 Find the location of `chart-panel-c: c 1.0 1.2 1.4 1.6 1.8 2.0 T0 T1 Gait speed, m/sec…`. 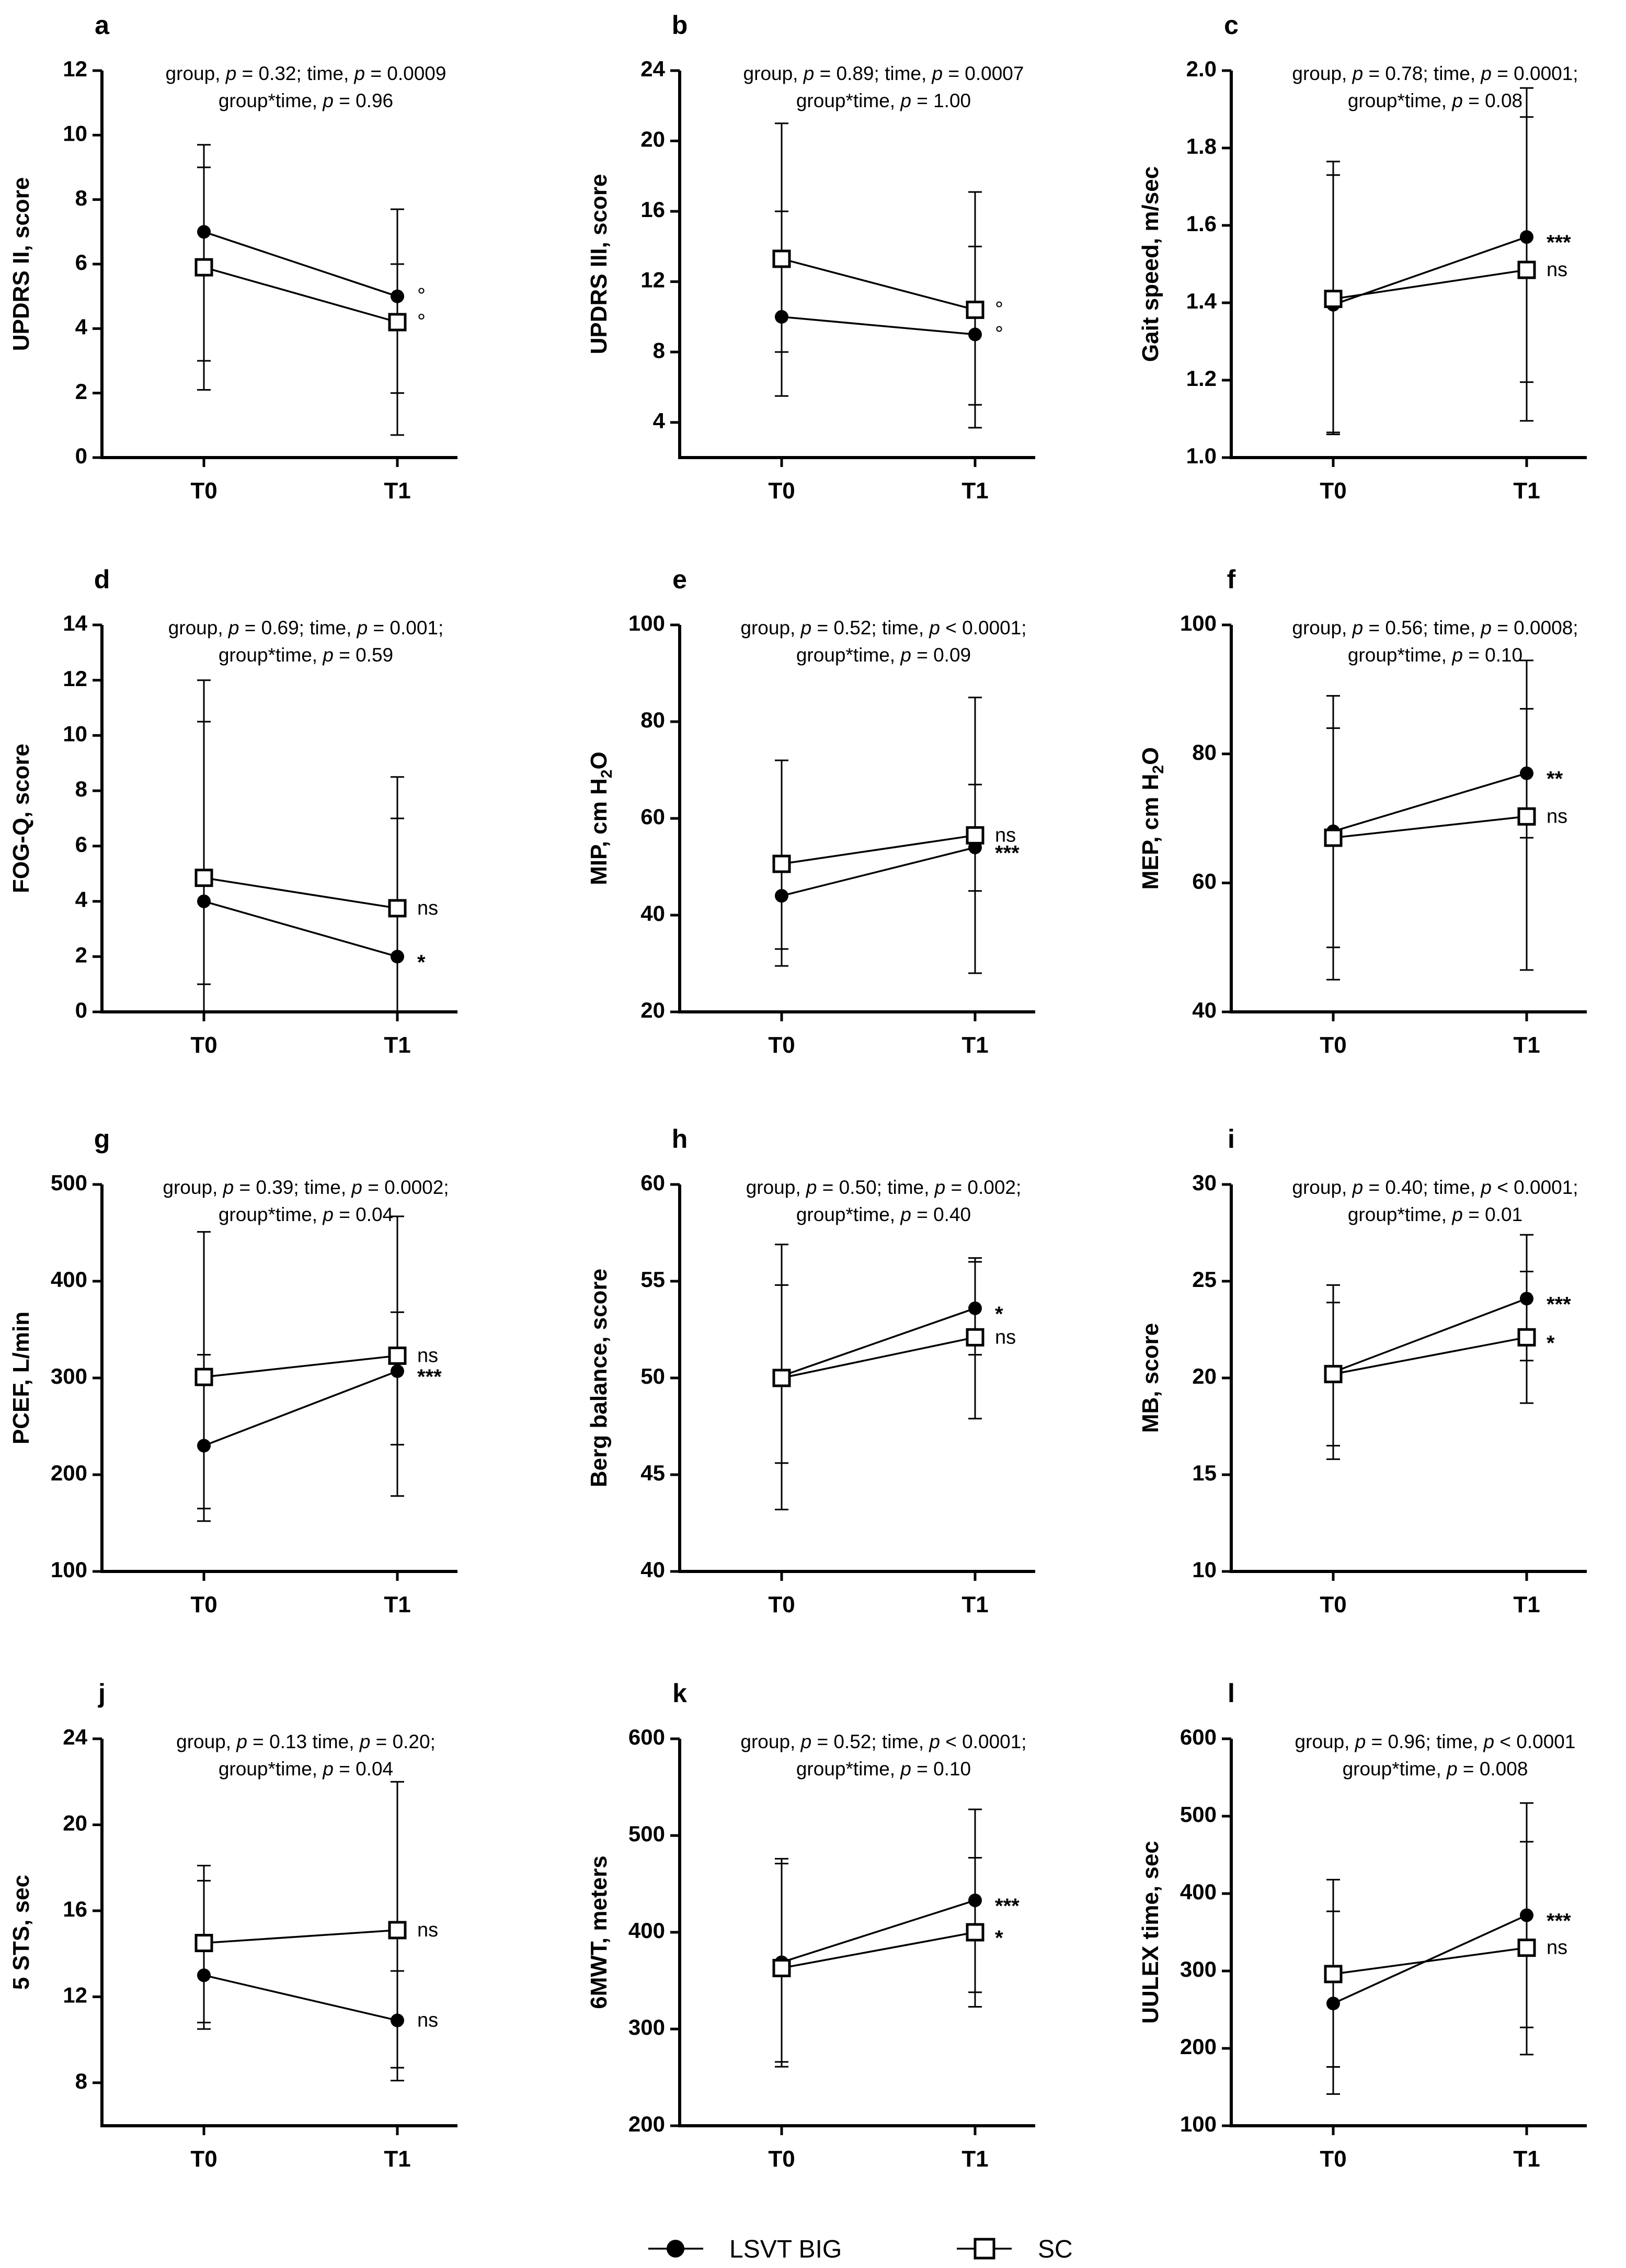

chart-panel-c: c 1.0 1.2 1.4 1.6 1.8 2.0 T0 T1 Gait speed, m/sec… is located at coordinates (1362, 257).